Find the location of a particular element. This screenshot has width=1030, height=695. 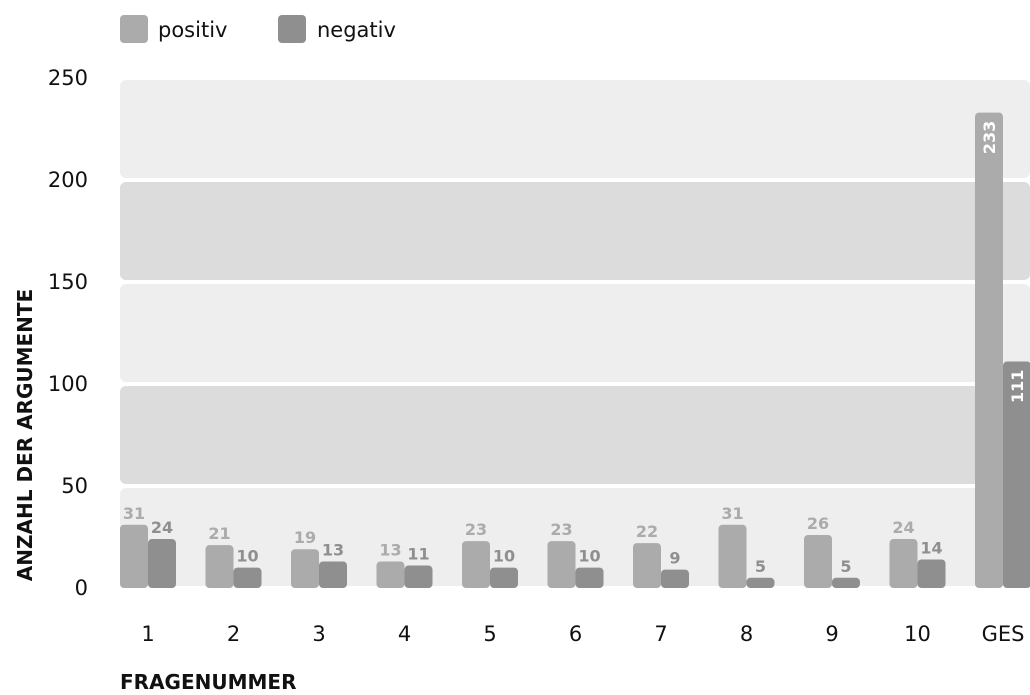

data-label-negativ: 11 is located at coordinates (418, 554).